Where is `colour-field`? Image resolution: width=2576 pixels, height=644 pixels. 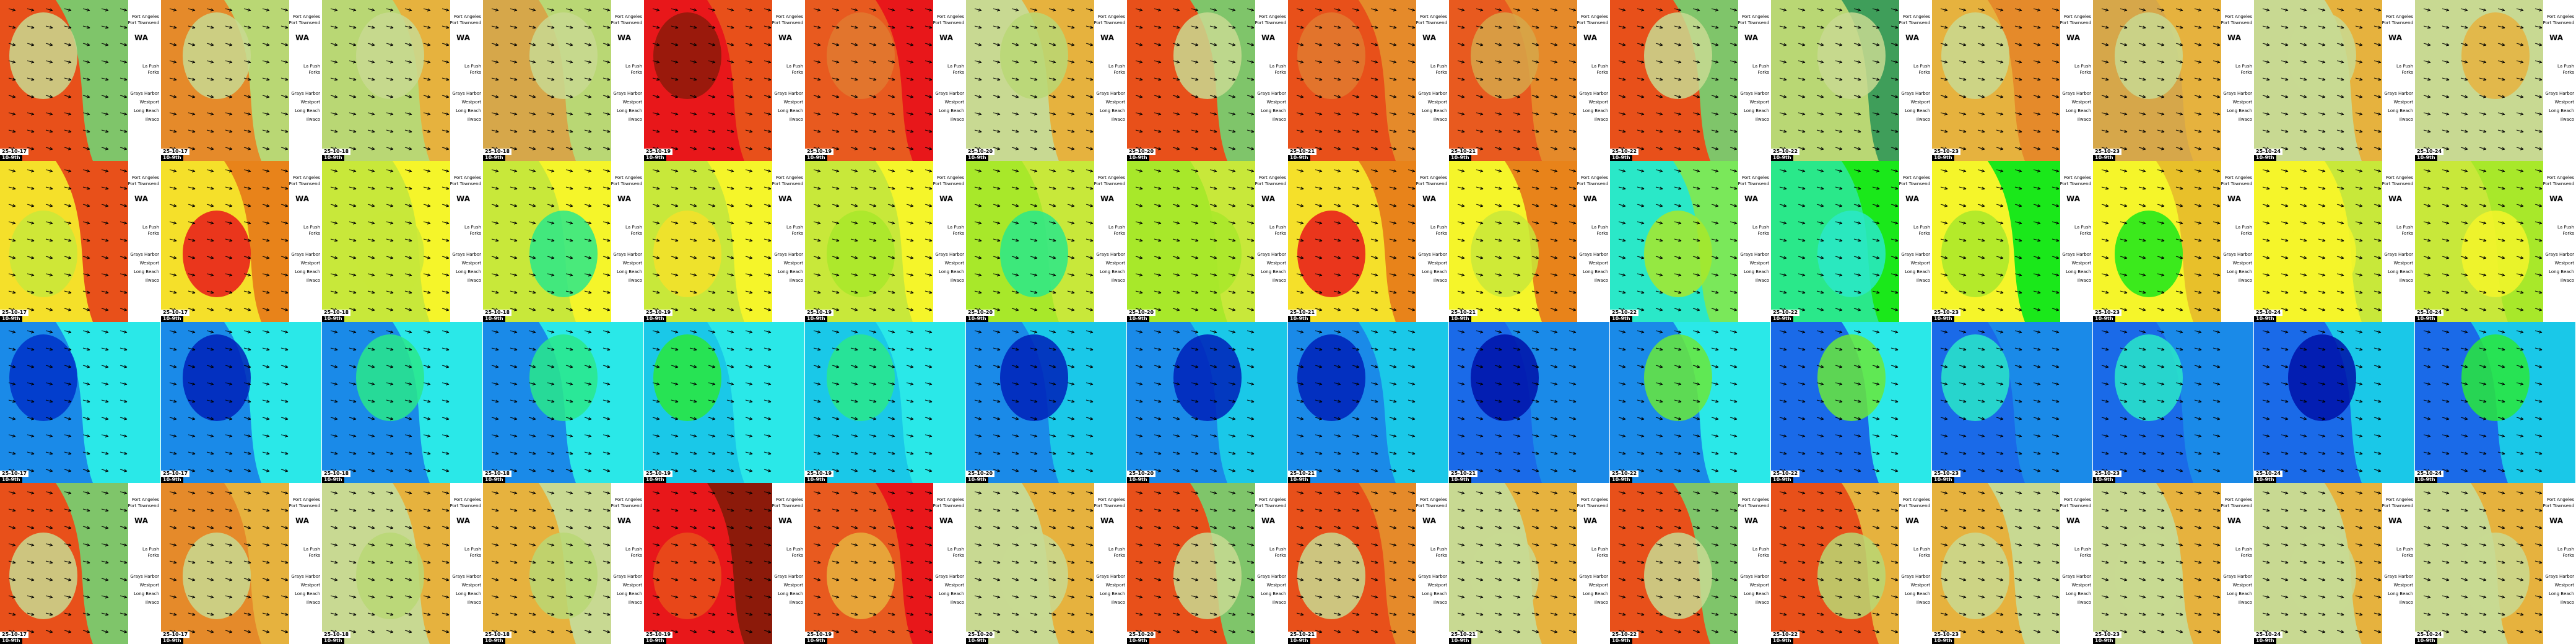 colour-field is located at coordinates (241, 402).